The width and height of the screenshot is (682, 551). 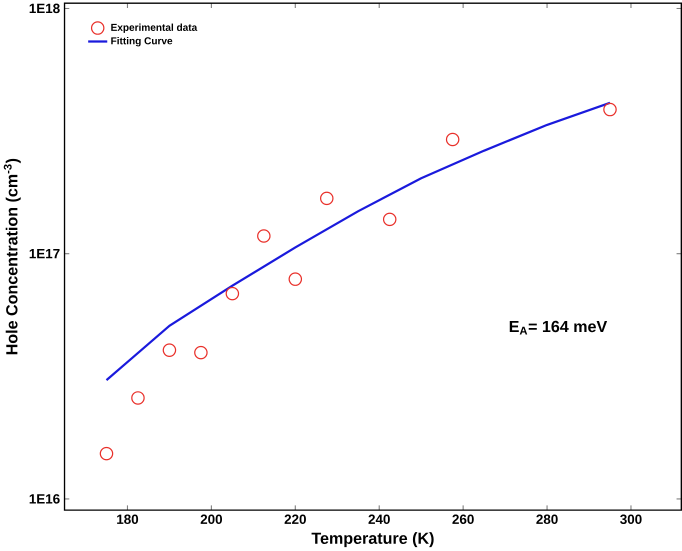 I want to click on x-tick-label: 220, so click(x=295, y=519).